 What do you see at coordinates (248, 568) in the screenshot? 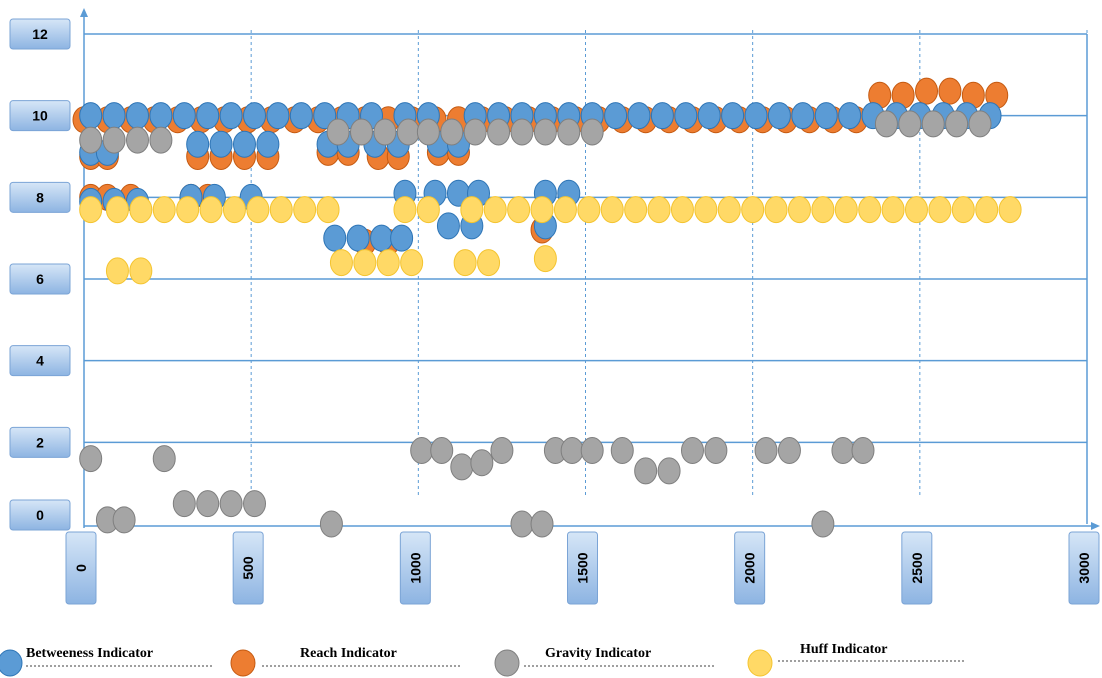
I see `x-tick-500: 500` at bounding box center [248, 568].